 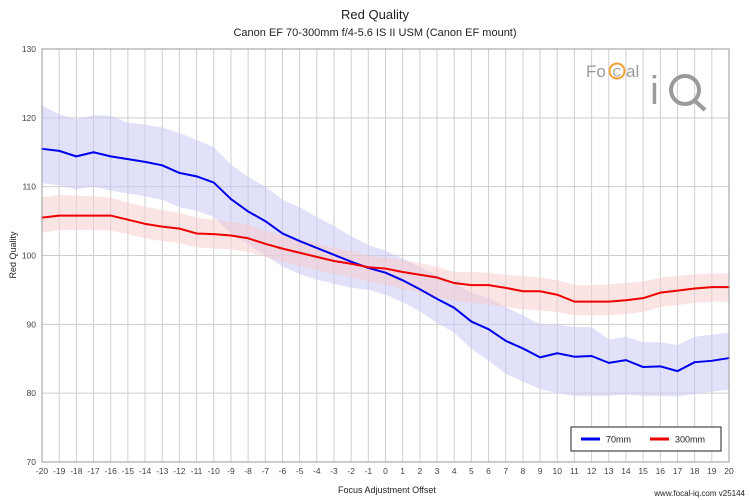 What do you see at coordinates (699, 493) in the screenshot?
I see `credit-text: www.focal-iq.com v25144` at bounding box center [699, 493].